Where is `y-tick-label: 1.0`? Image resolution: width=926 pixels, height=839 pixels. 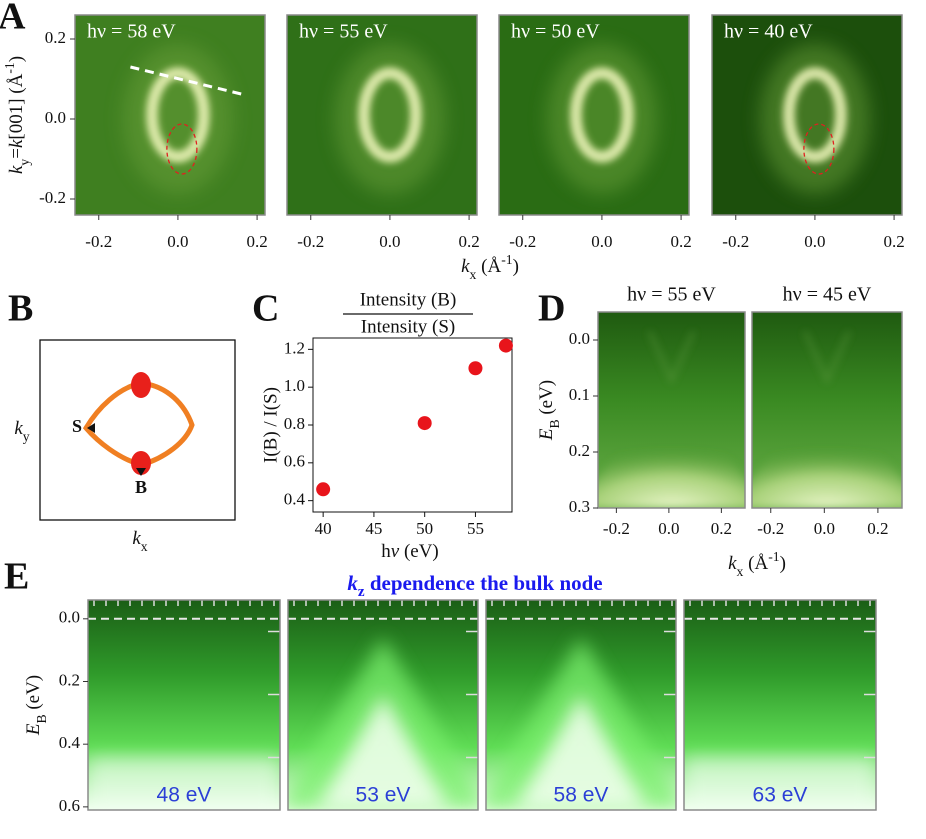 y-tick-label: 1.0 is located at coordinates (294, 385).